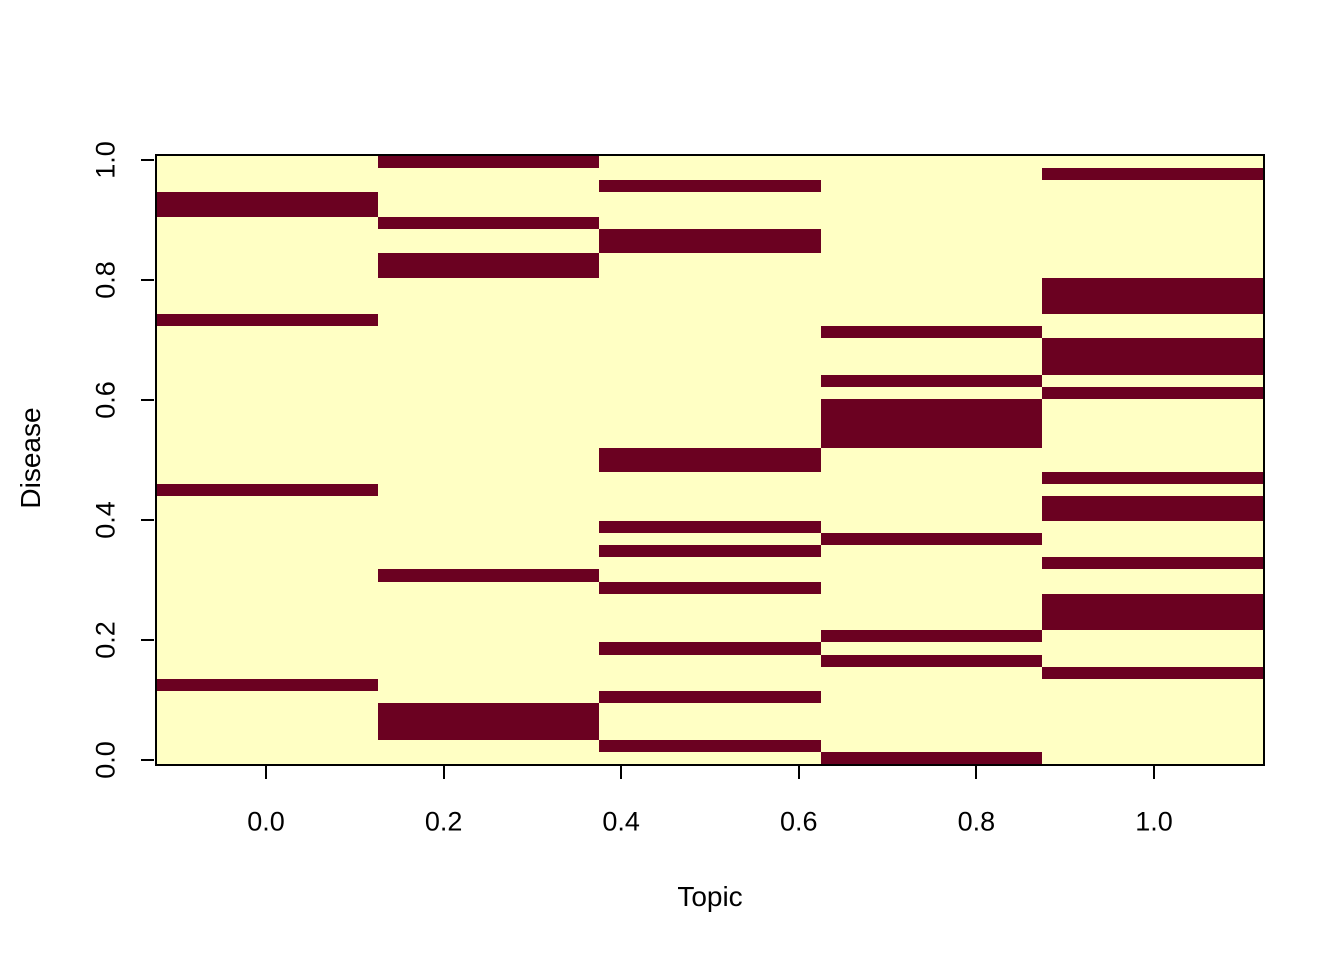 The width and height of the screenshot is (1344, 960). What do you see at coordinates (105, 760) in the screenshot?
I see `y-axis-tick-label: 0.0` at bounding box center [105, 760].